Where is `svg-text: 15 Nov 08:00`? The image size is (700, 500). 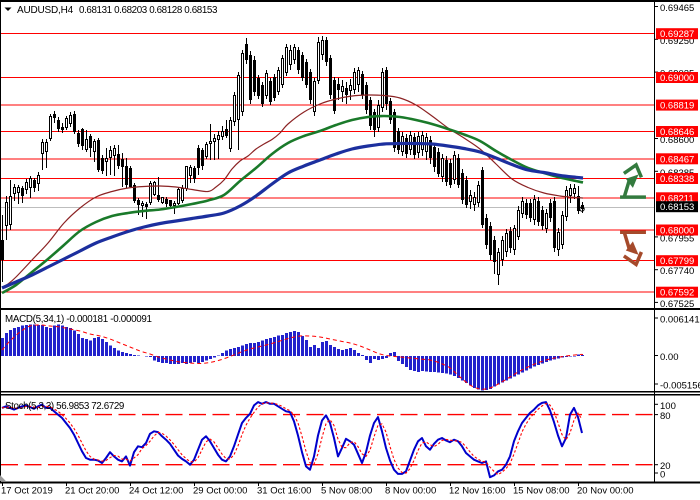
svg-text: 15 Nov 08:00 is located at coordinates (541, 491).